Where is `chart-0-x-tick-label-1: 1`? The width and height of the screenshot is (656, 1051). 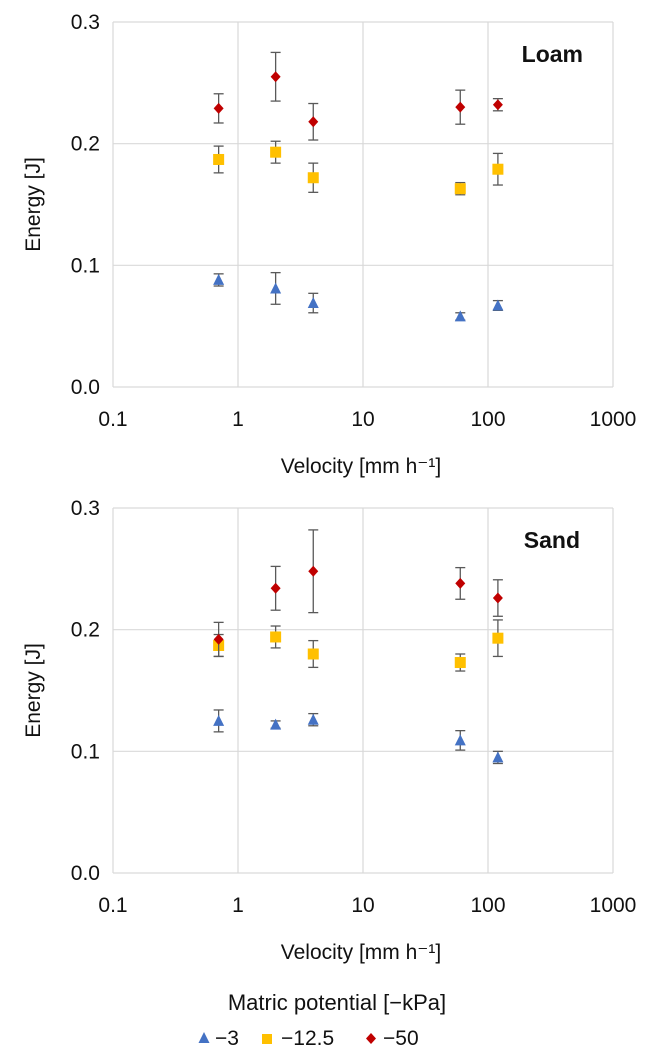 chart-0-x-tick-label-1: 1 is located at coordinates (238, 419).